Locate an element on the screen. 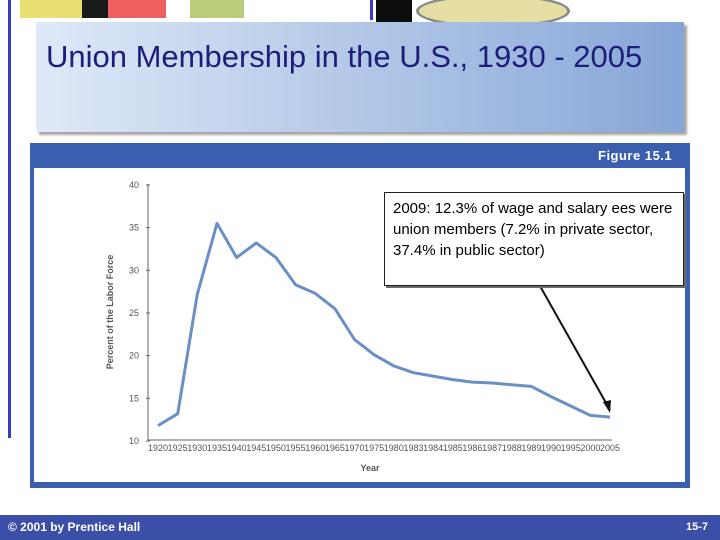 The height and width of the screenshot is (540, 720). footer-bar is located at coordinates (360, 527).